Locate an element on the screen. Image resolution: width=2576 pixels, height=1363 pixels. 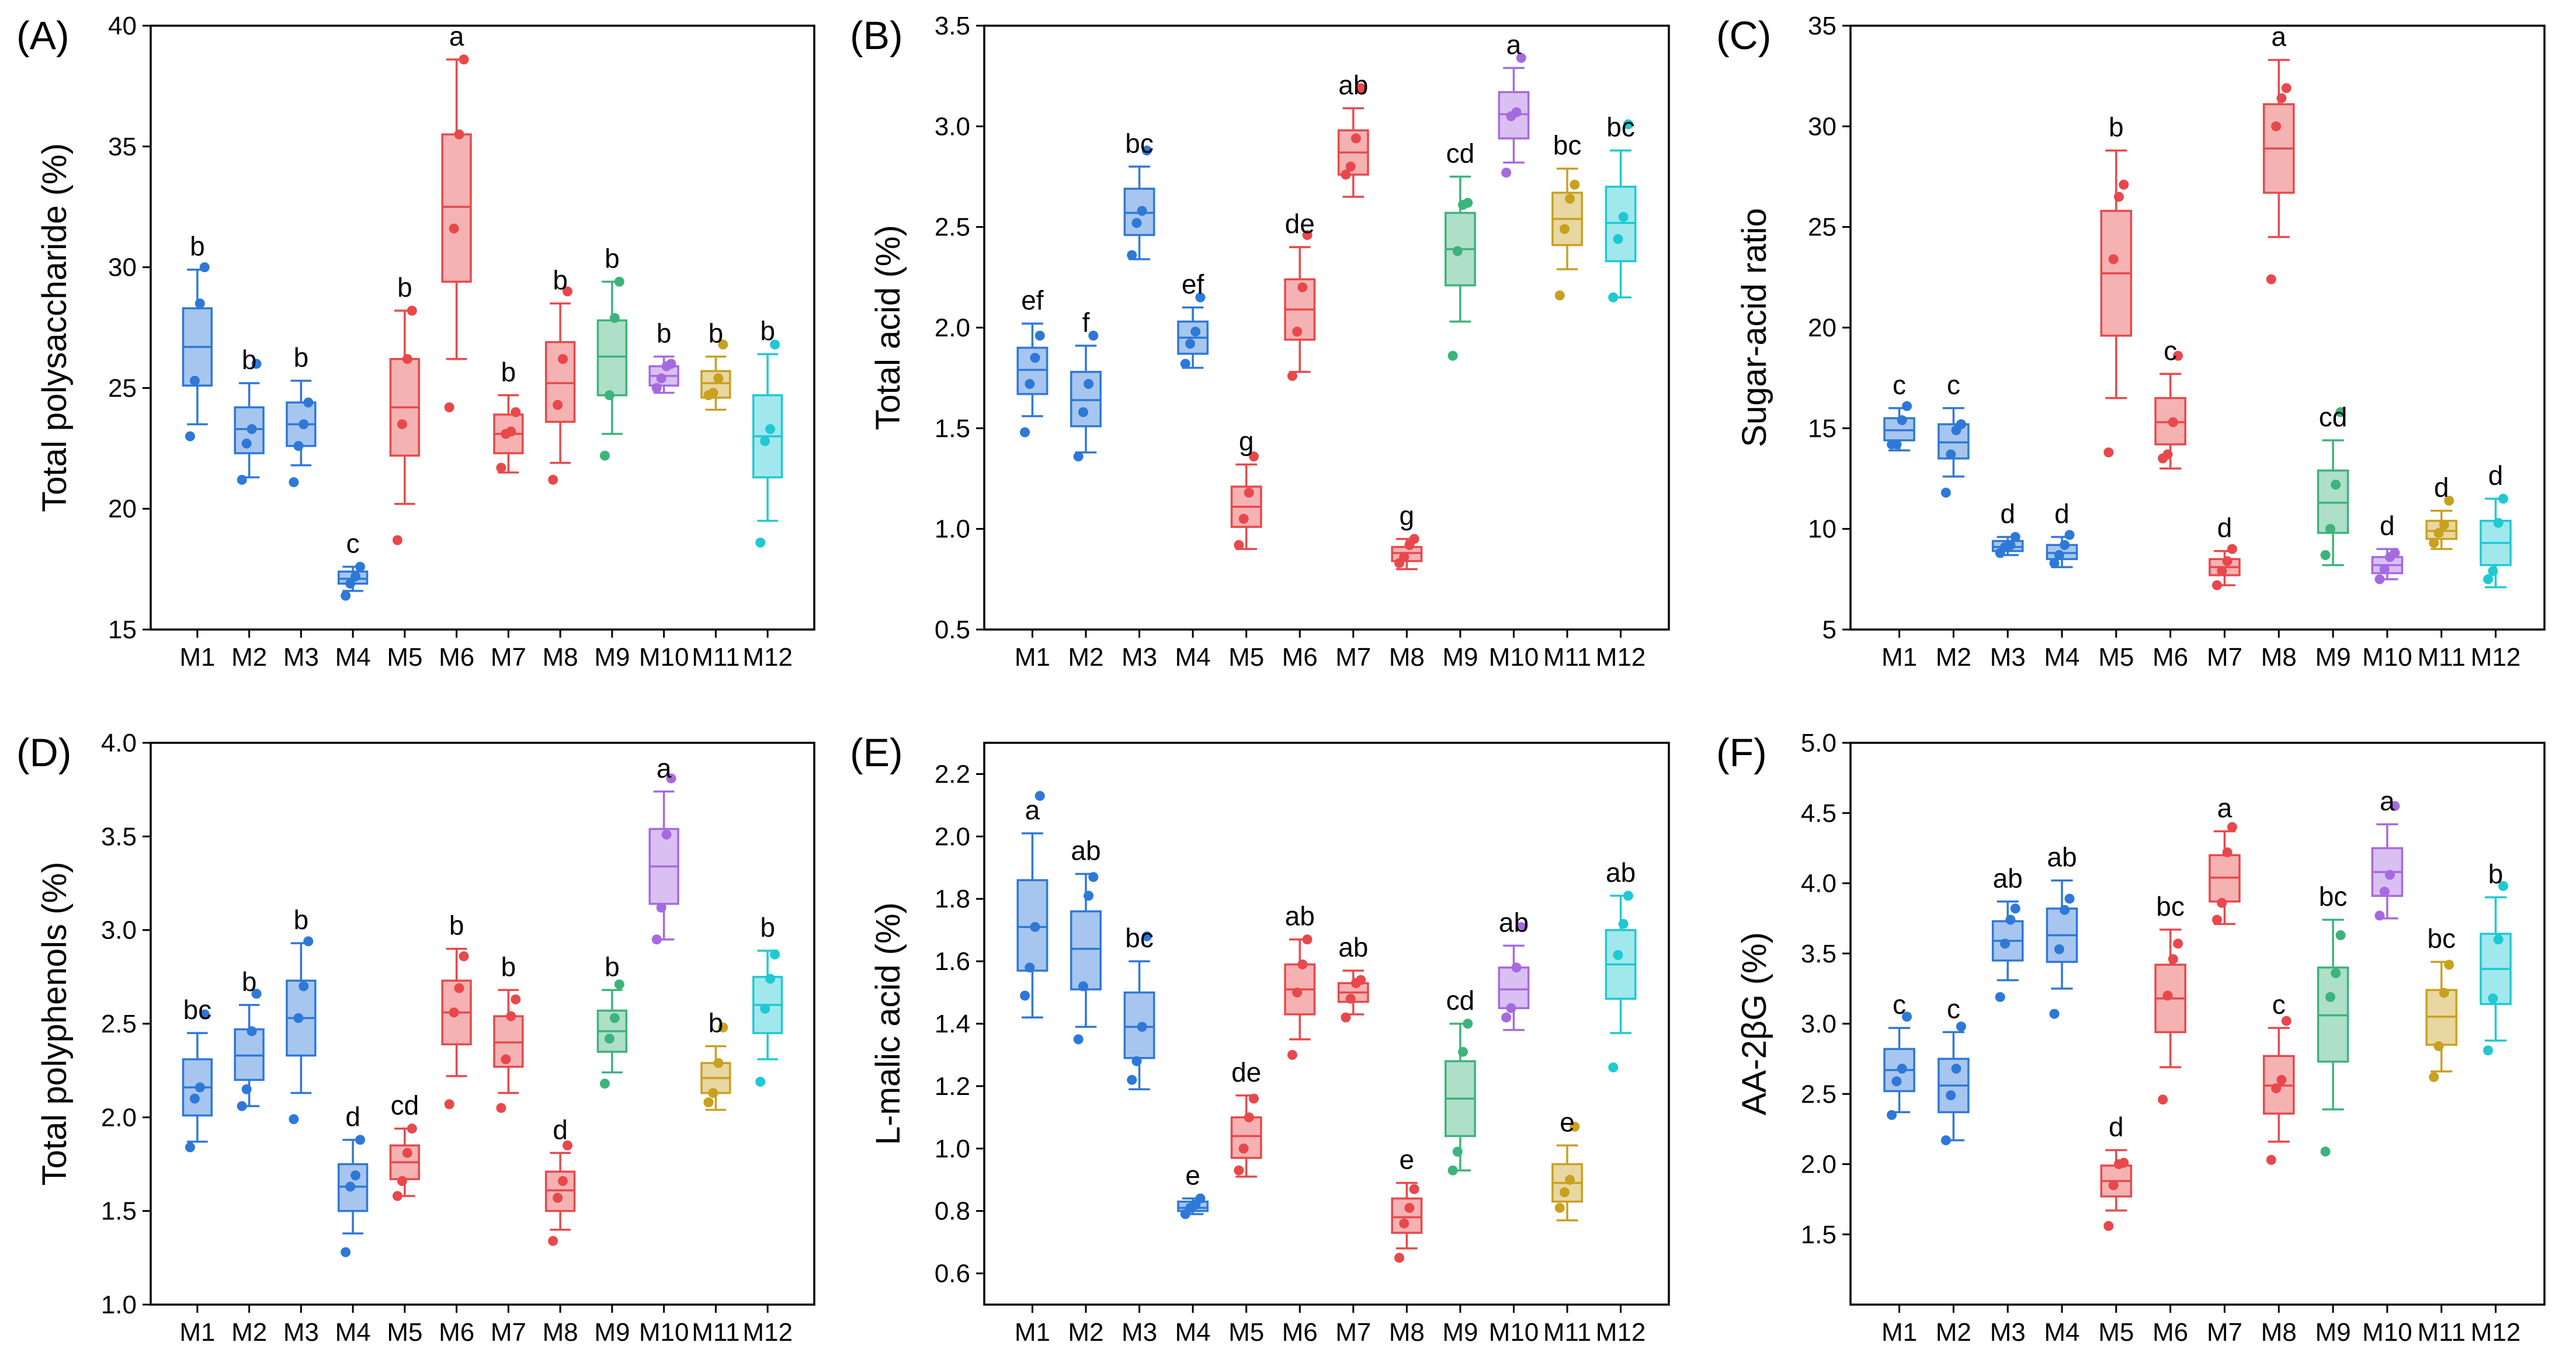
x-tick-label: M8 is located at coordinates (2279, 1333).